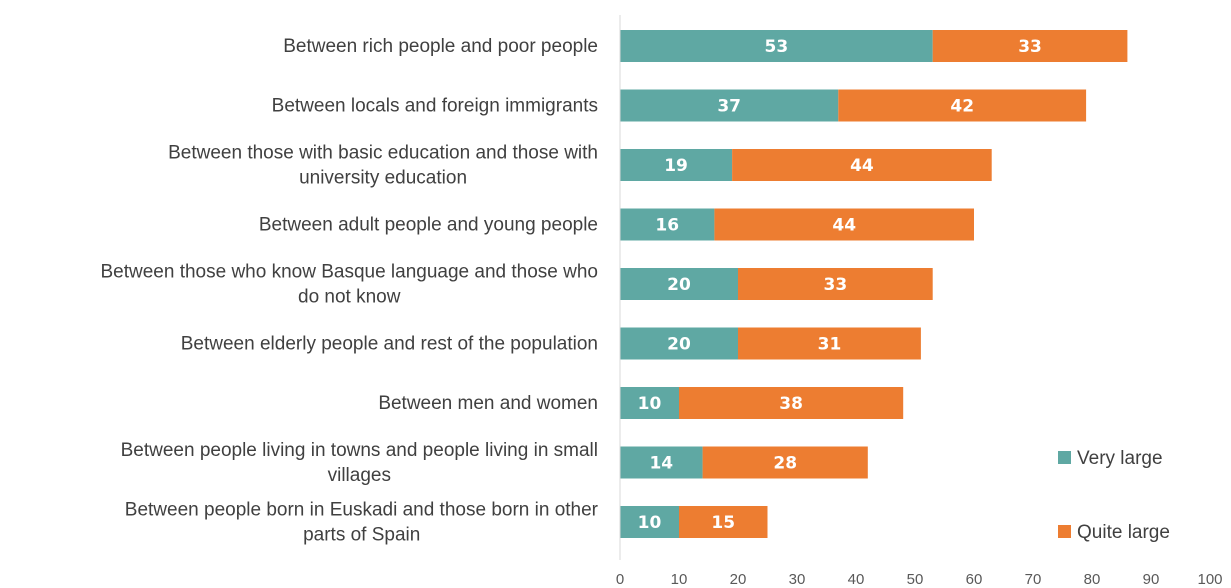 Image resolution: width=1231 pixels, height=588 pixels. I want to click on legend: Very large Quite large, so click(1114, 495).